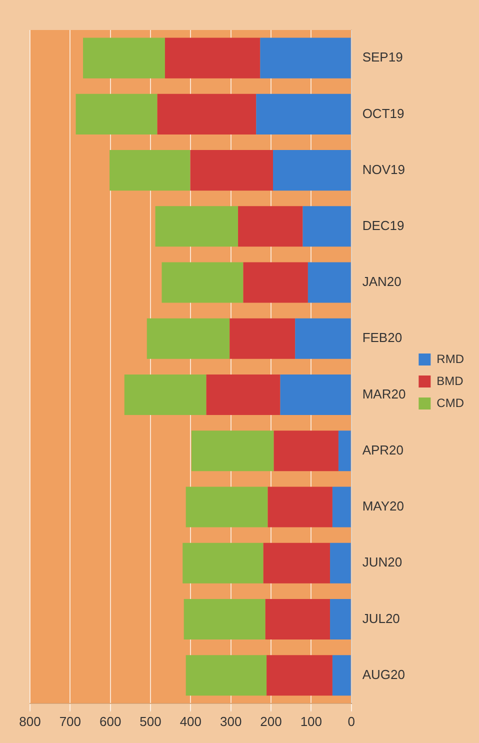  I want to click on x-tick-label: 600, so click(110, 721).